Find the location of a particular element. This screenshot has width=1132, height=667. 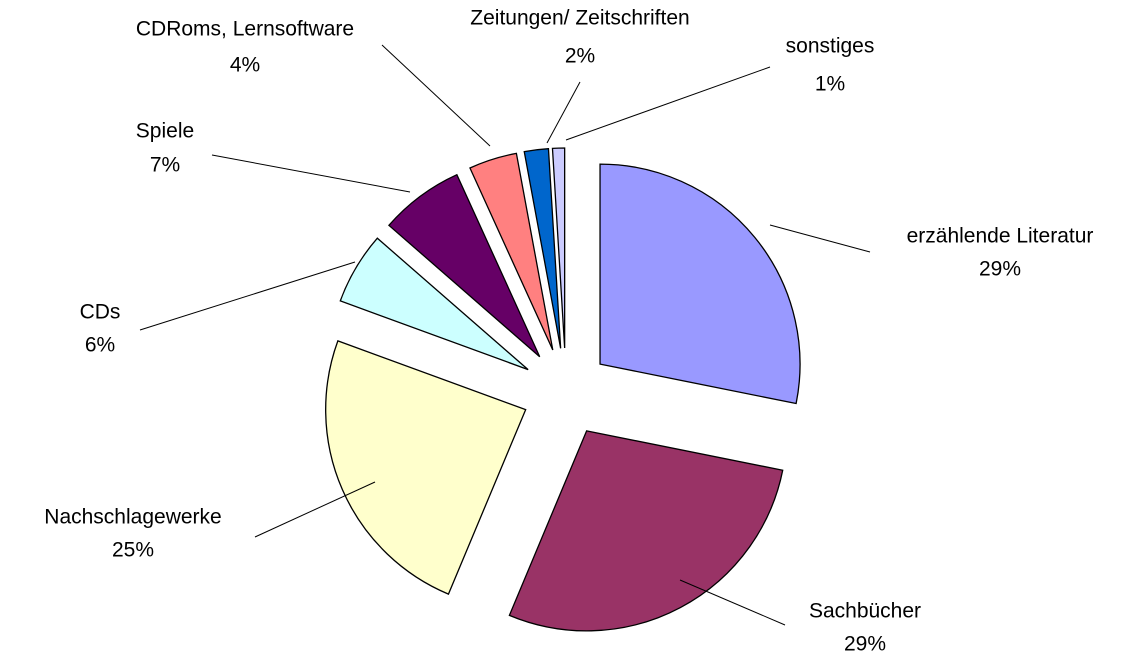

slice-value-label: 2% is located at coordinates (580, 56).